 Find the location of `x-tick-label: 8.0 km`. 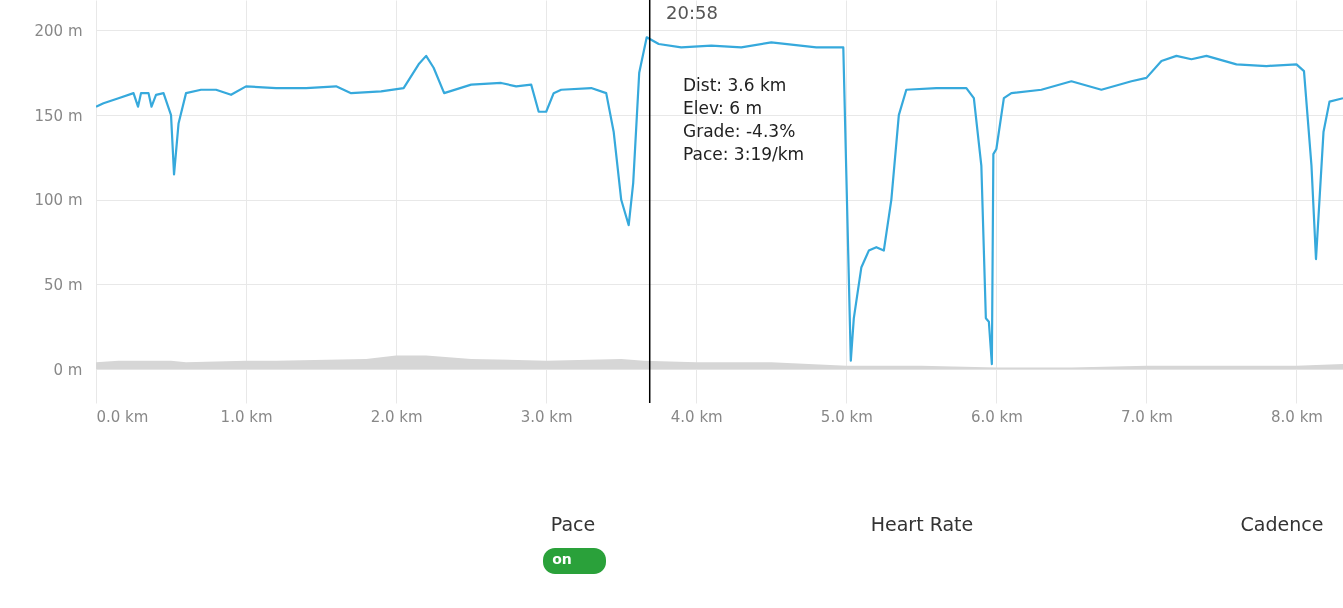

x-tick-label: 8.0 km is located at coordinates (1297, 416).